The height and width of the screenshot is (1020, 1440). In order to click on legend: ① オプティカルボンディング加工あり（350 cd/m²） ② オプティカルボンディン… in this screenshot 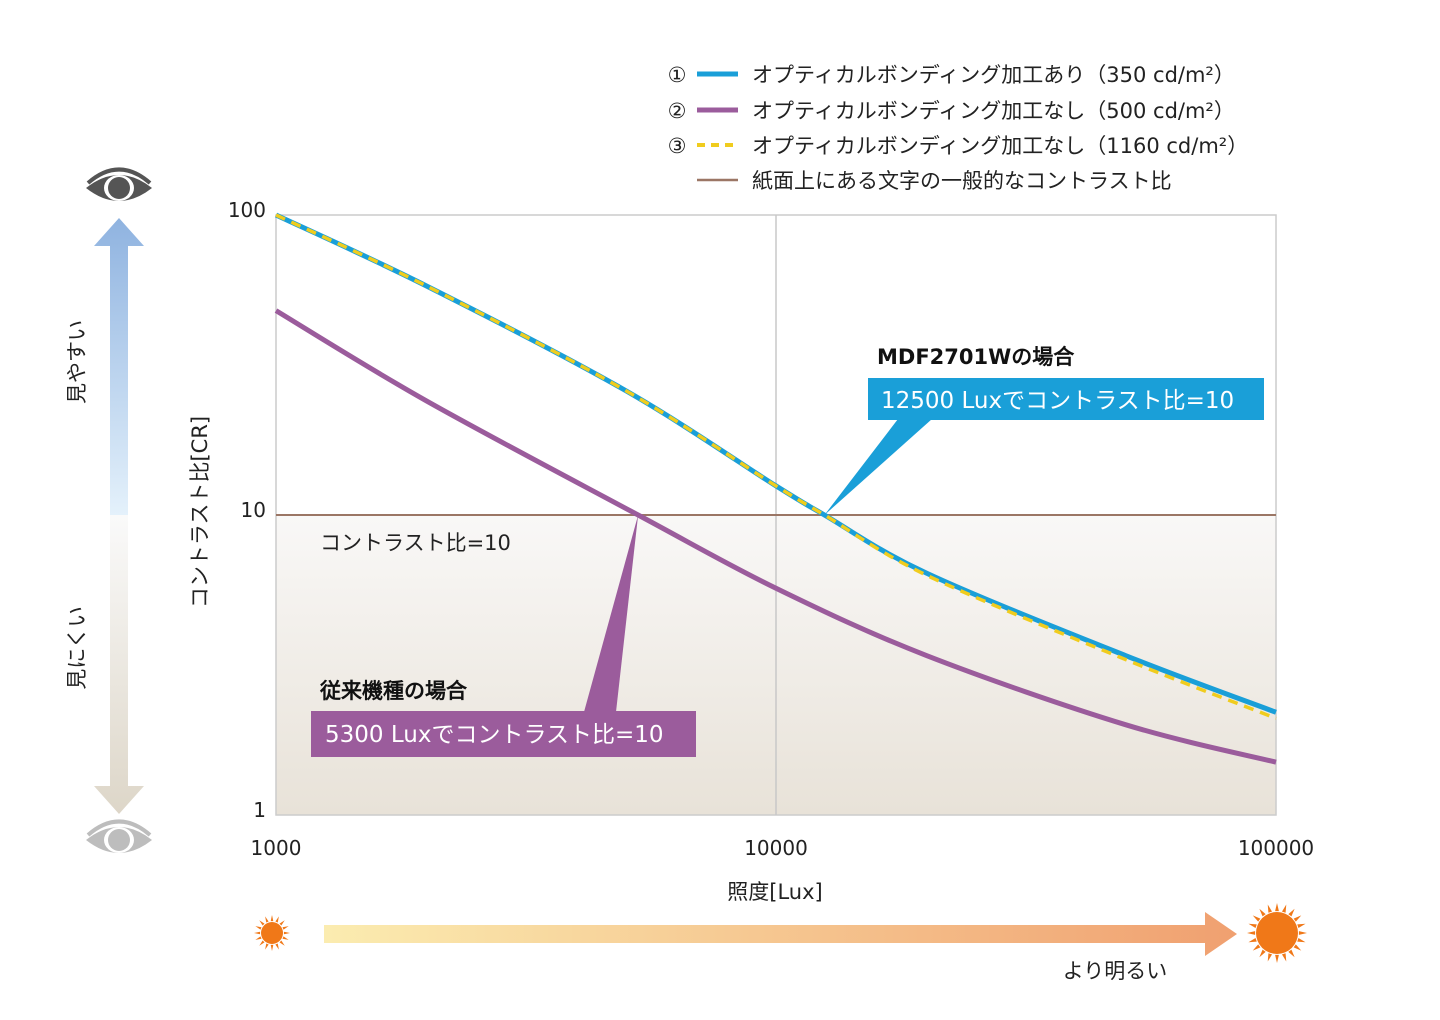, I will do `click(958, 128)`.